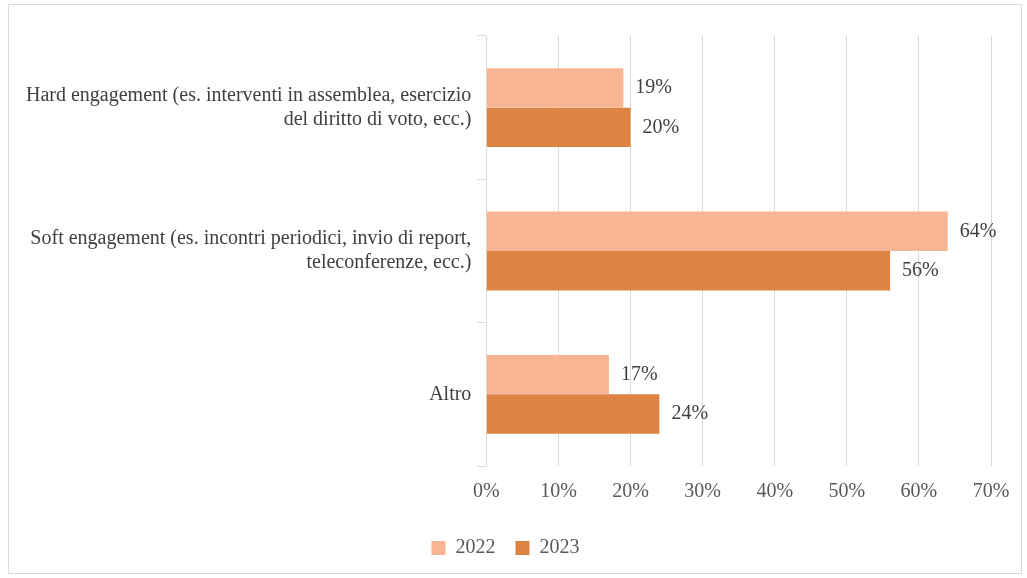 This screenshot has height=578, width=1027. What do you see at coordinates (661, 125) in the screenshot?
I see `data-label: 20%` at bounding box center [661, 125].